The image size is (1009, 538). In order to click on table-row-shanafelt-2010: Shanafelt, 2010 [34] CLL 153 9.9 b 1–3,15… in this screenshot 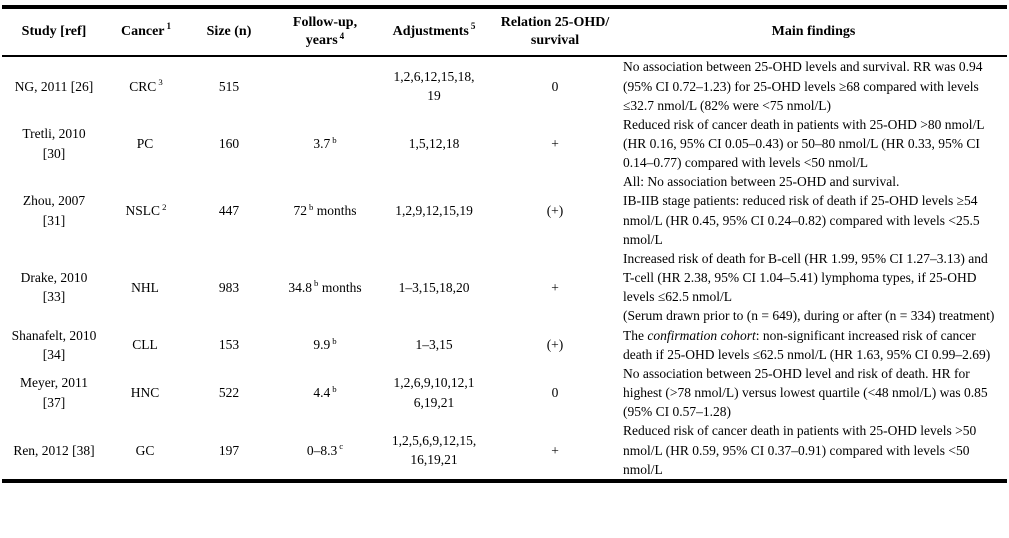, I will do `click(504, 345)`.